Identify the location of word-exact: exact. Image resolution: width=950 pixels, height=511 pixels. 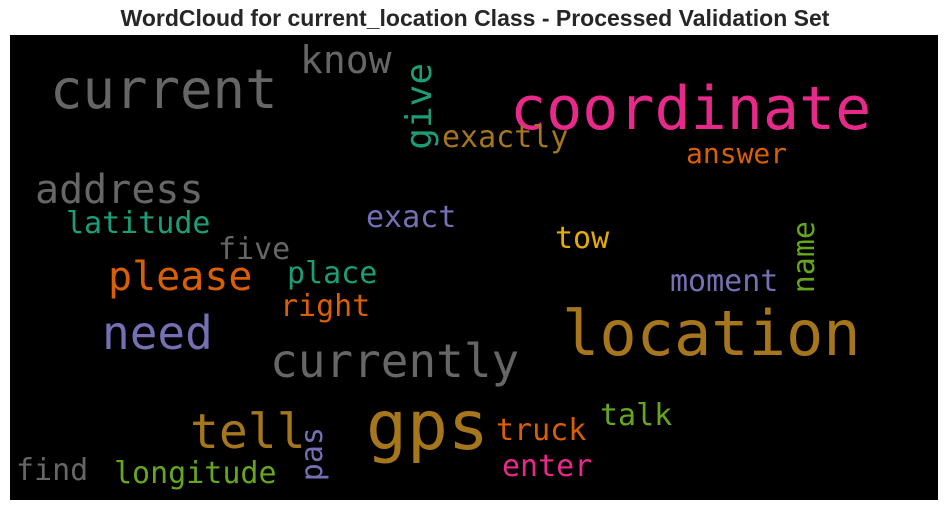
(411, 217).